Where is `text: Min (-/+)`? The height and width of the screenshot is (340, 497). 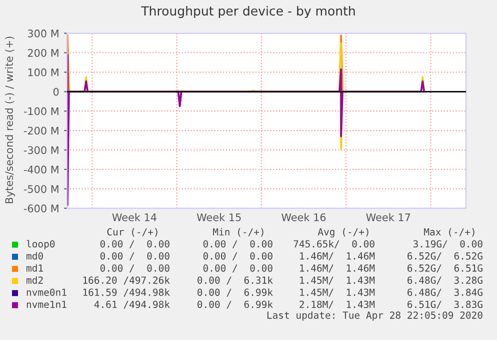 text: Min (-/+) is located at coordinates (238, 232).